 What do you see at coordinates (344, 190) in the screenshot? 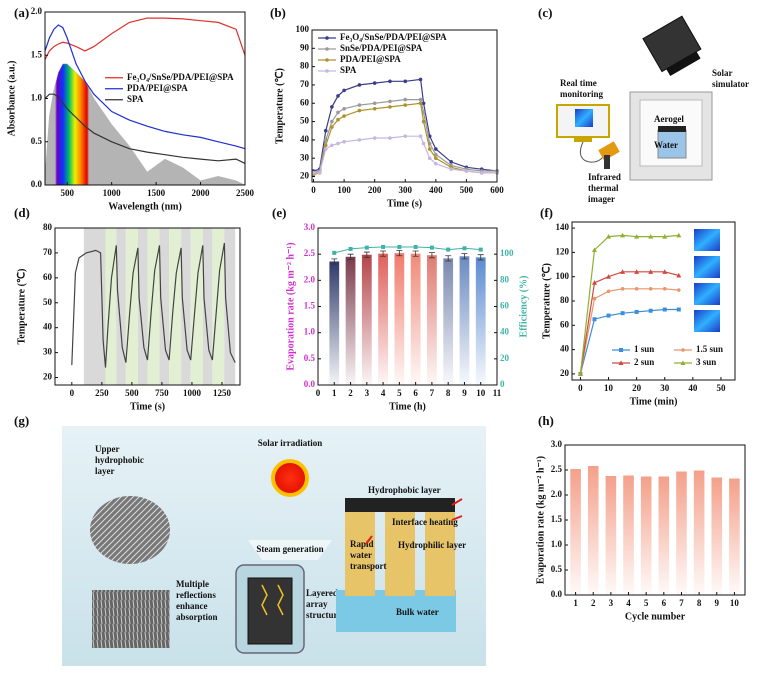
I see `x-tick-label: 100` at bounding box center [344, 190].